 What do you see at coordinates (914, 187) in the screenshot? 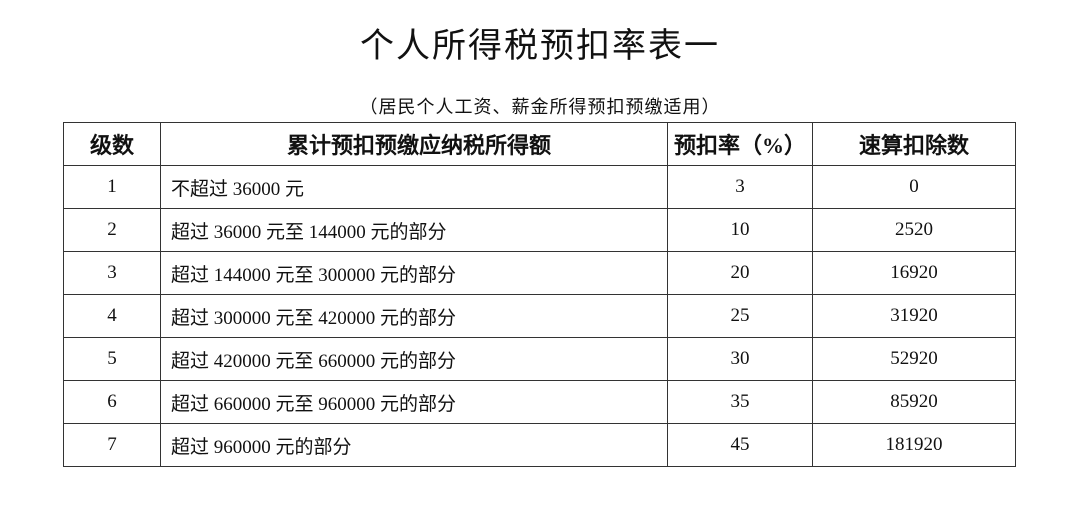
I see `cell-deduction: 0` at bounding box center [914, 187].